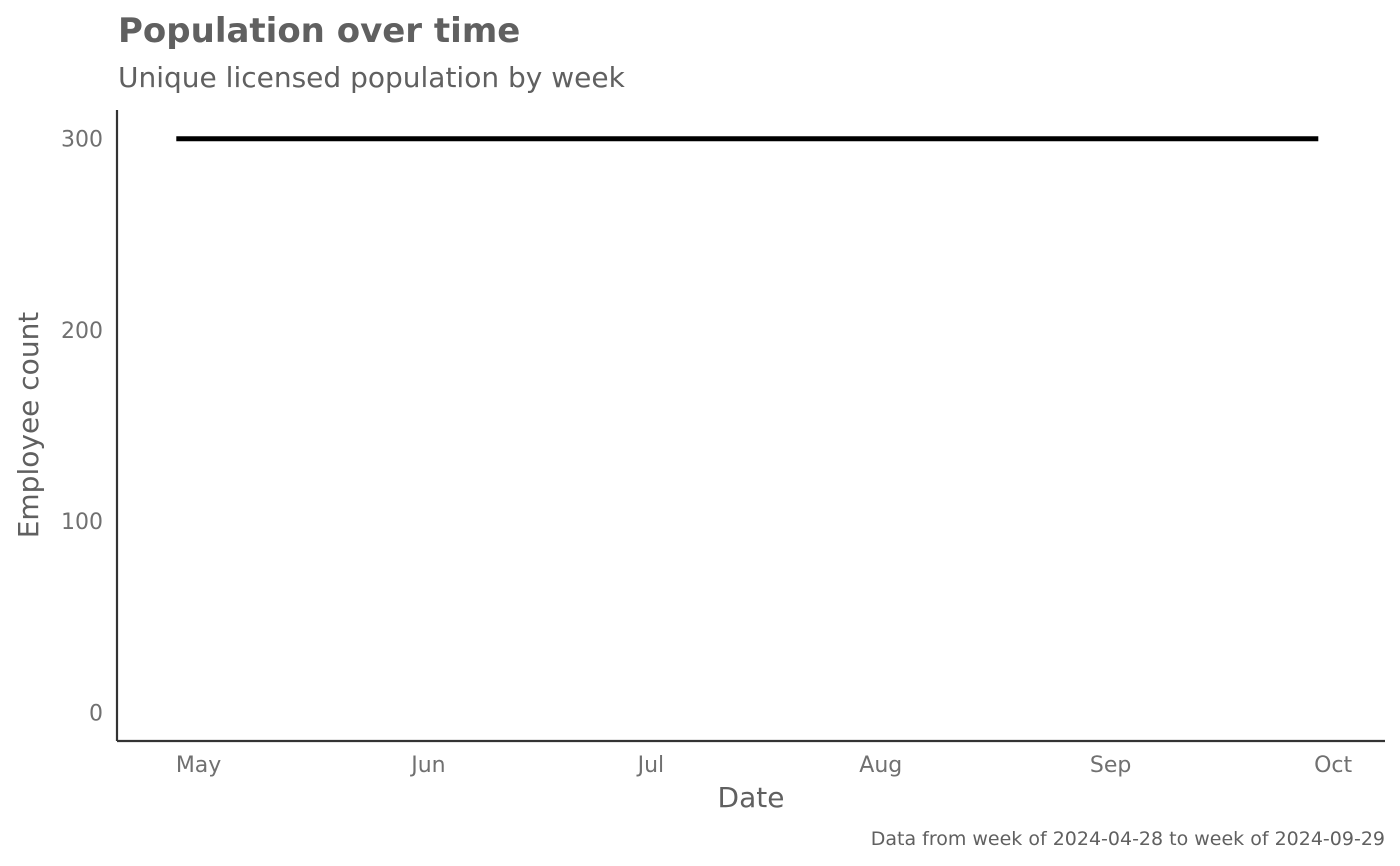 The height and width of the screenshot is (866, 1400). I want to click on x-tick-label: Jun, so click(427, 765).